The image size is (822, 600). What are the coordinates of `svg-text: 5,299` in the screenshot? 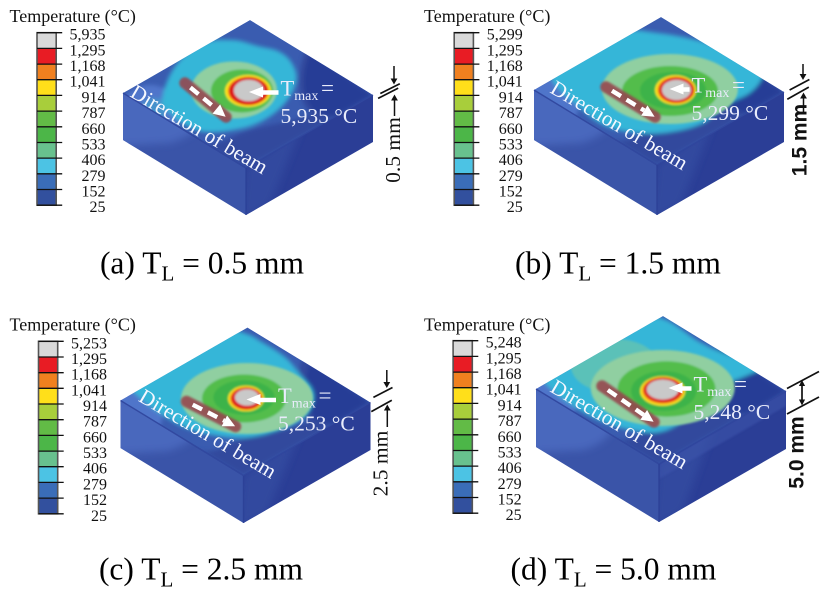 It's located at (505, 35).